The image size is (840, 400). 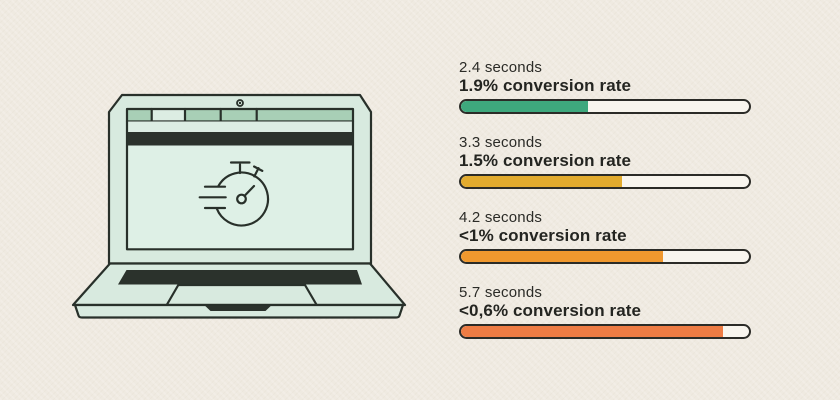 What do you see at coordinates (234, 194) in the screenshot?
I see `stopwatch-icon` at bounding box center [234, 194].